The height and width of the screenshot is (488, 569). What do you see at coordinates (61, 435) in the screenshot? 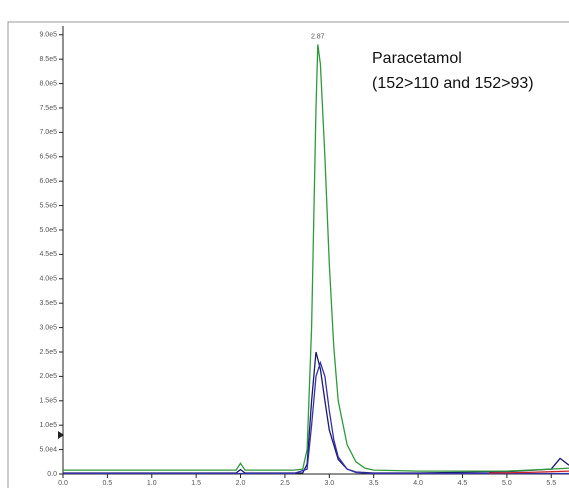
I see `marker` at bounding box center [61, 435].